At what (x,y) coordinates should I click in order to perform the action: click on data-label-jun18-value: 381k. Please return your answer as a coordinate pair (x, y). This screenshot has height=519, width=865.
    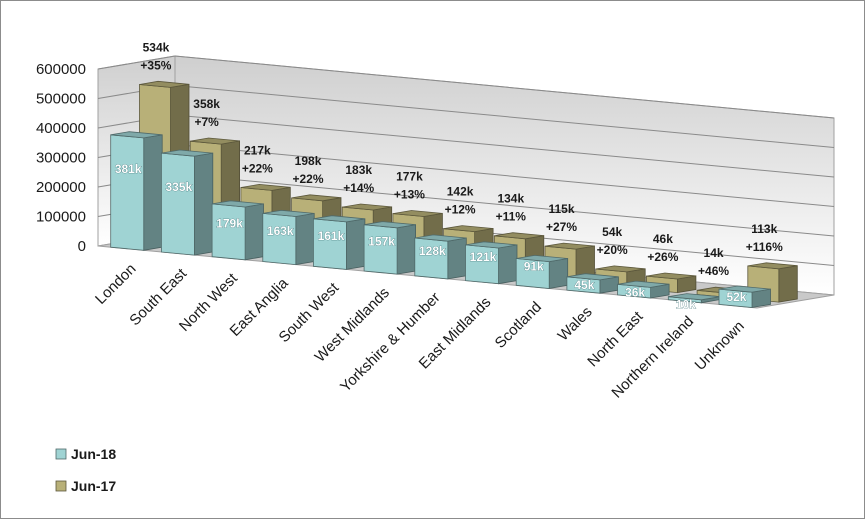
    Looking at the image, I should click on (128, 169).